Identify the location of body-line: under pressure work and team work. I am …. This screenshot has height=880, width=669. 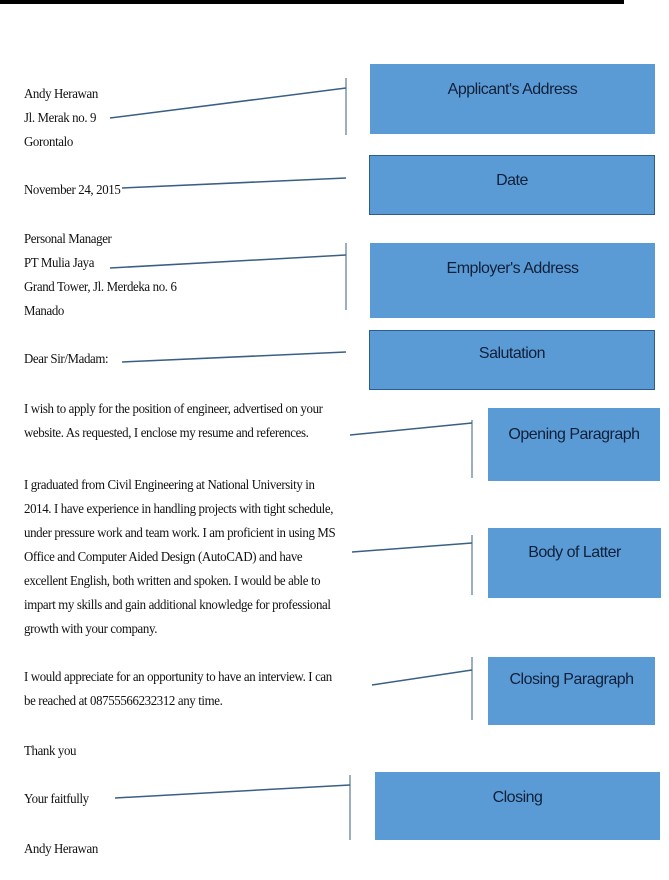
(180, 533).